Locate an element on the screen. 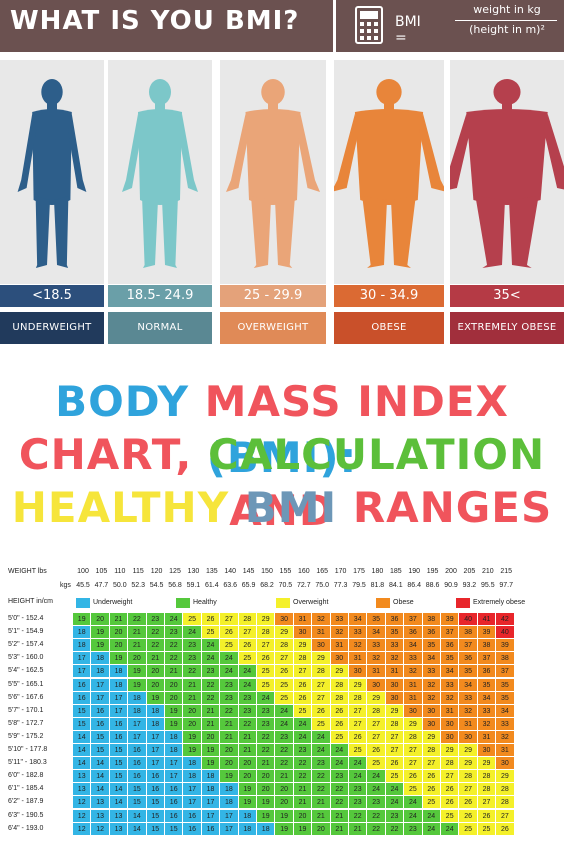 The height and width of the screenshot is (845, 564). headline-word: BMI is located at coordinates (298, 507).